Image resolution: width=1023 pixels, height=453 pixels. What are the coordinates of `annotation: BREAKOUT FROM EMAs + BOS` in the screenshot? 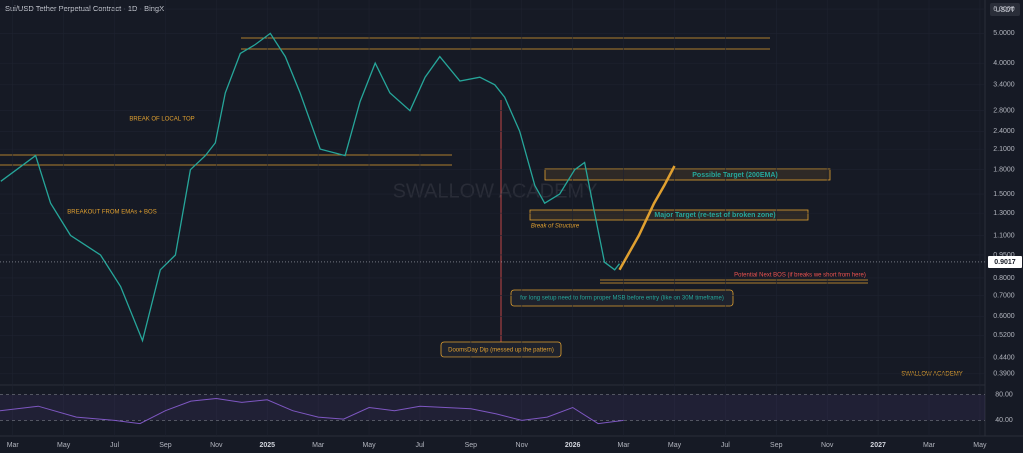 It's located at (111, 213).